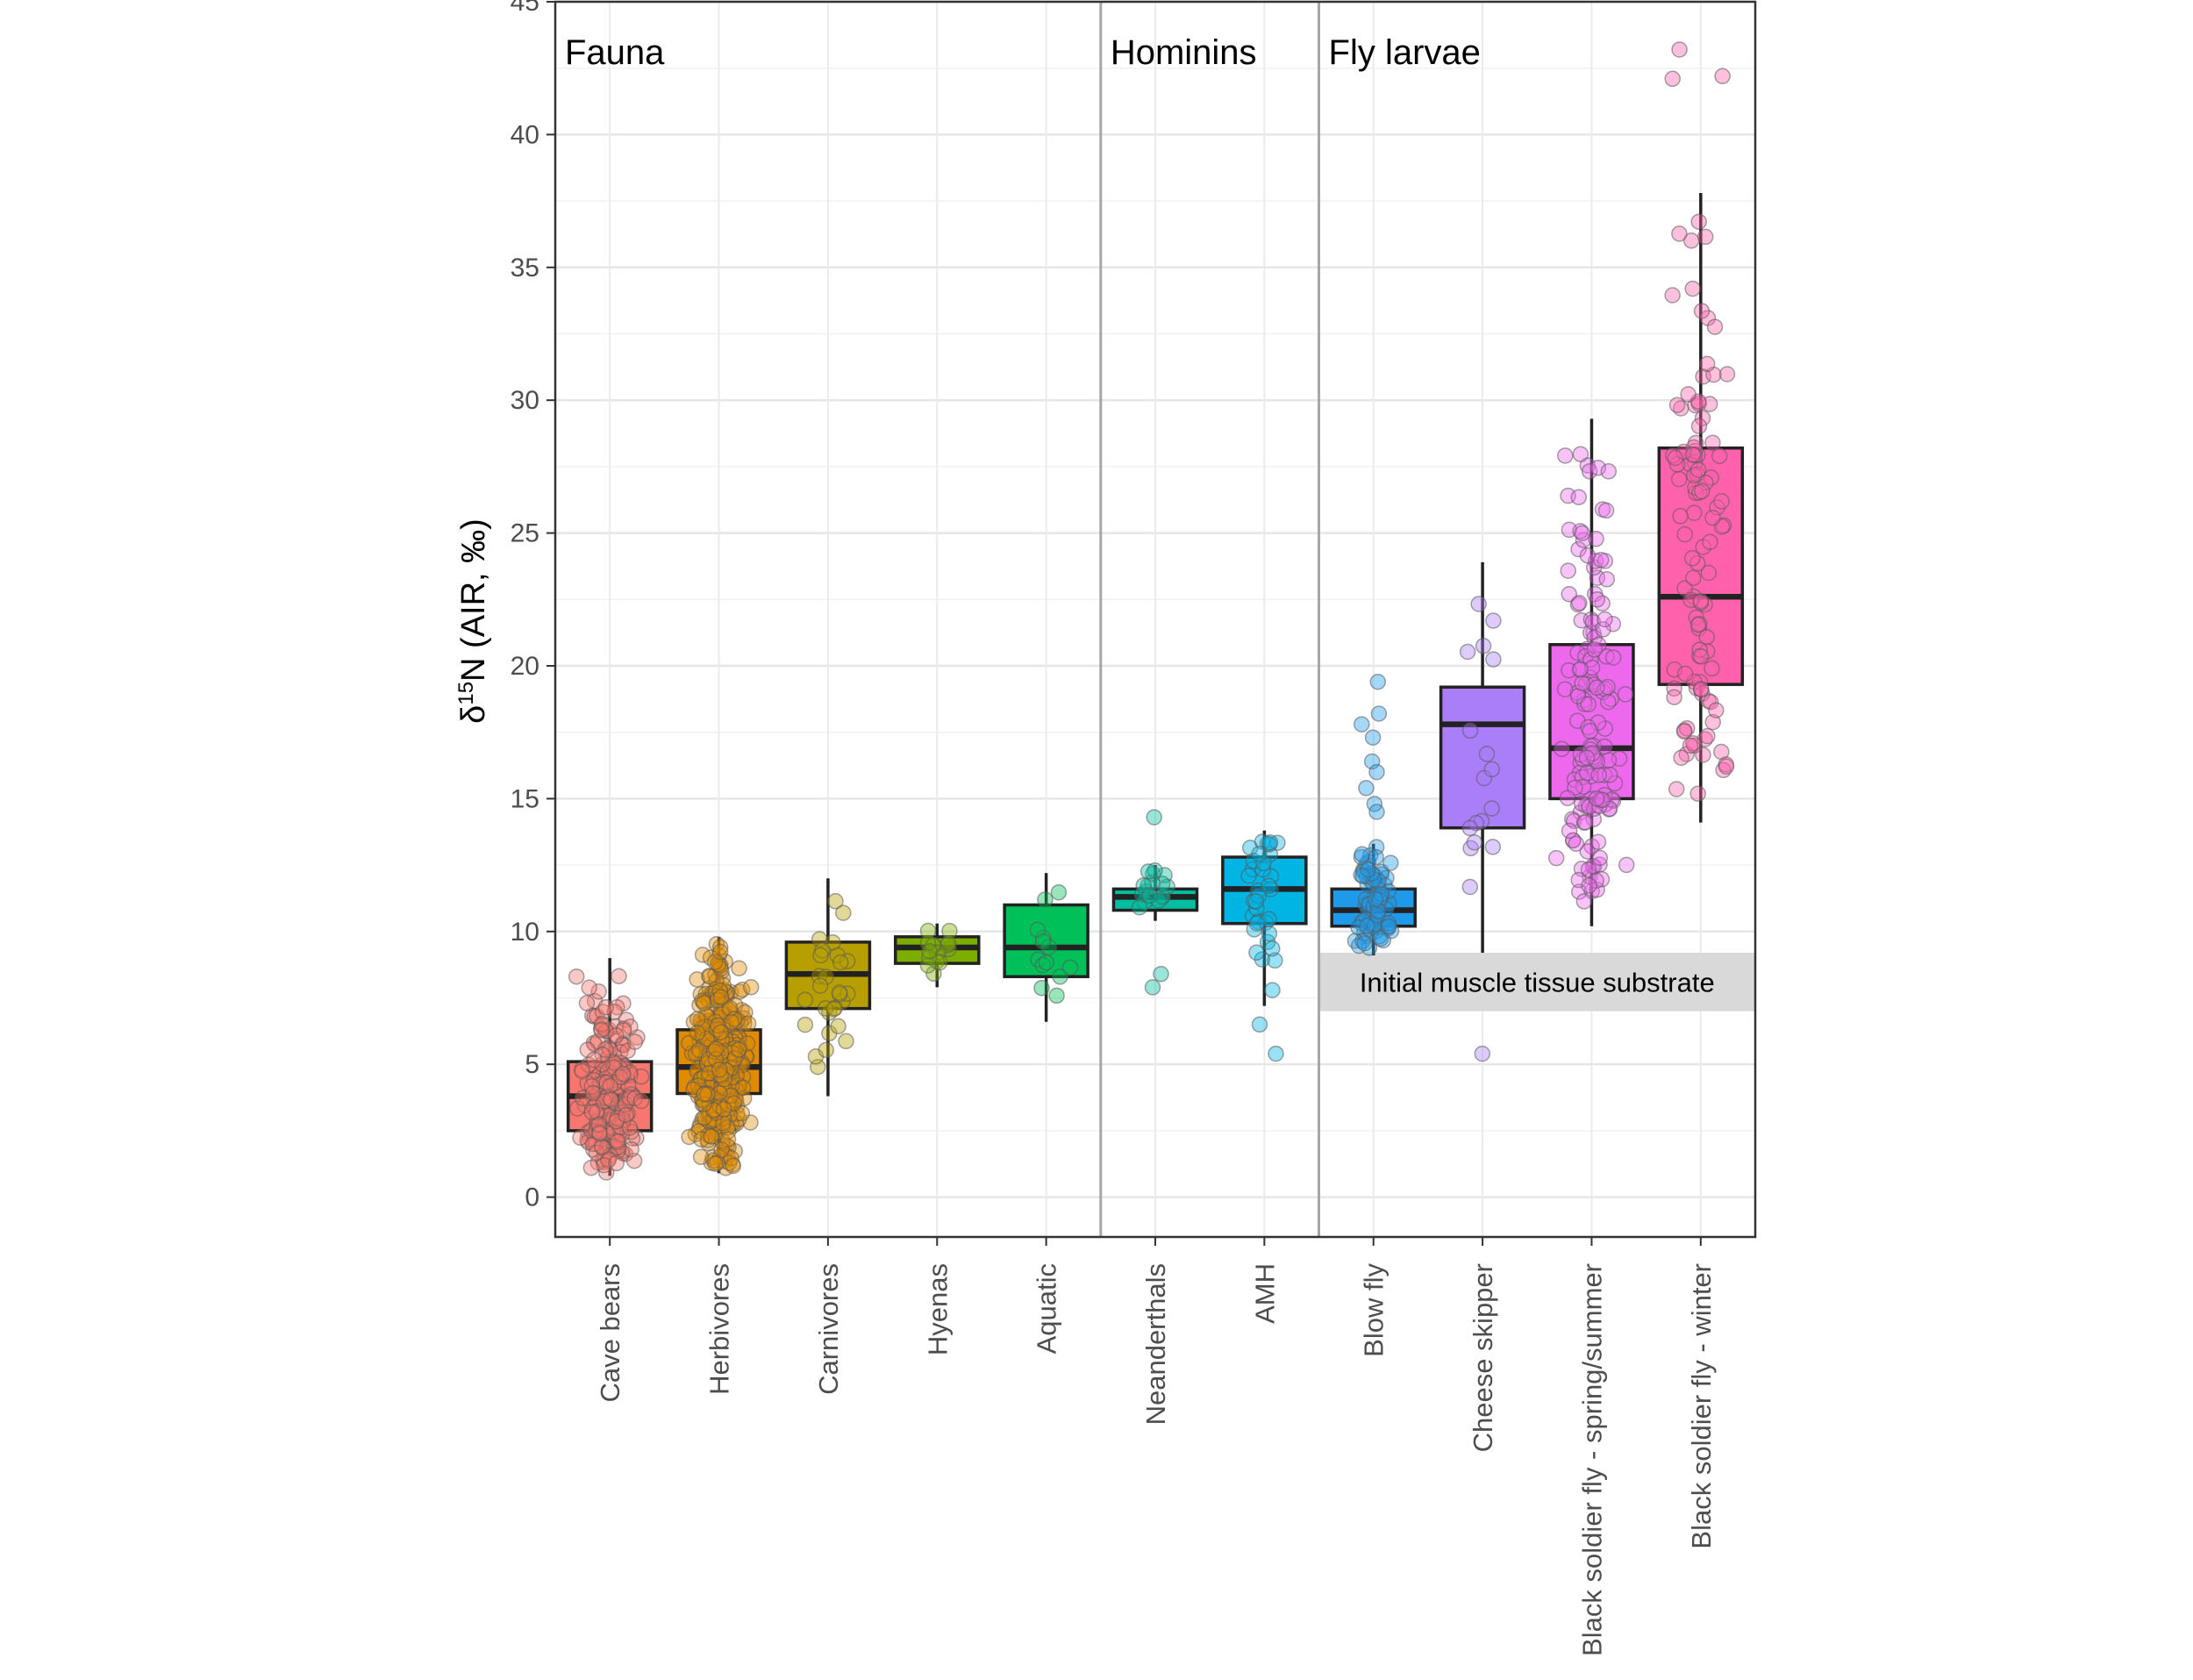 The image size is (2193, 1680). Describe the element at coordinates (1184, 52) in the screenshot. I see `panel-label-hominins: Hominins` at that location.